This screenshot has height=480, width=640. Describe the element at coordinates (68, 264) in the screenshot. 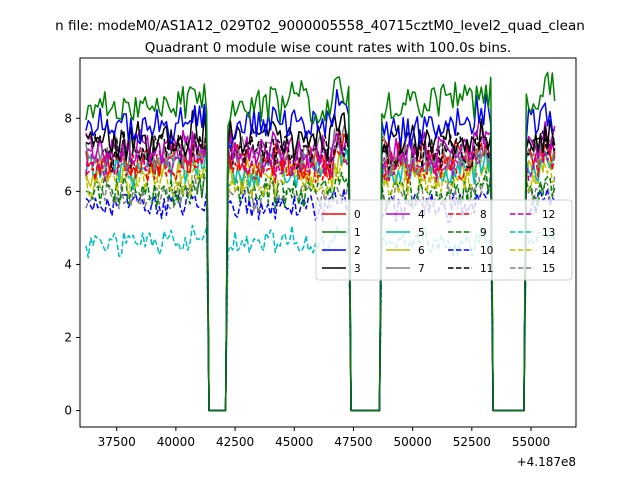

I see `y-tick-label: 4` at that location.